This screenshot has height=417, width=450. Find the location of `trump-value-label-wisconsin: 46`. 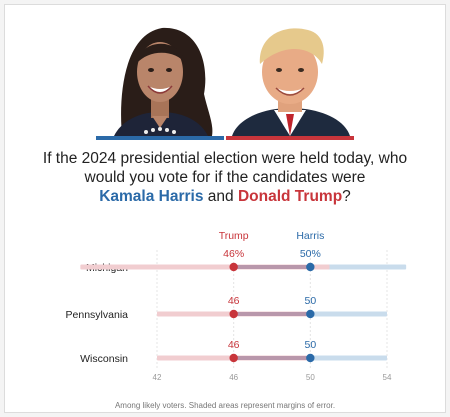

trump-value-label-wisconsin: 46 is located at coordinates (234, 345).